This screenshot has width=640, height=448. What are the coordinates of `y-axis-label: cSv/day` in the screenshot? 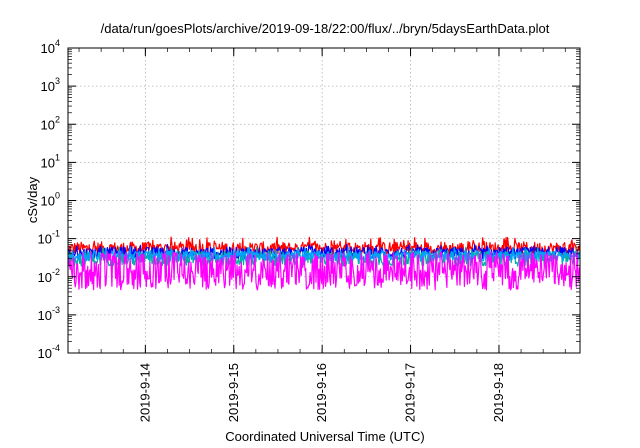 It's located at (32, 199).